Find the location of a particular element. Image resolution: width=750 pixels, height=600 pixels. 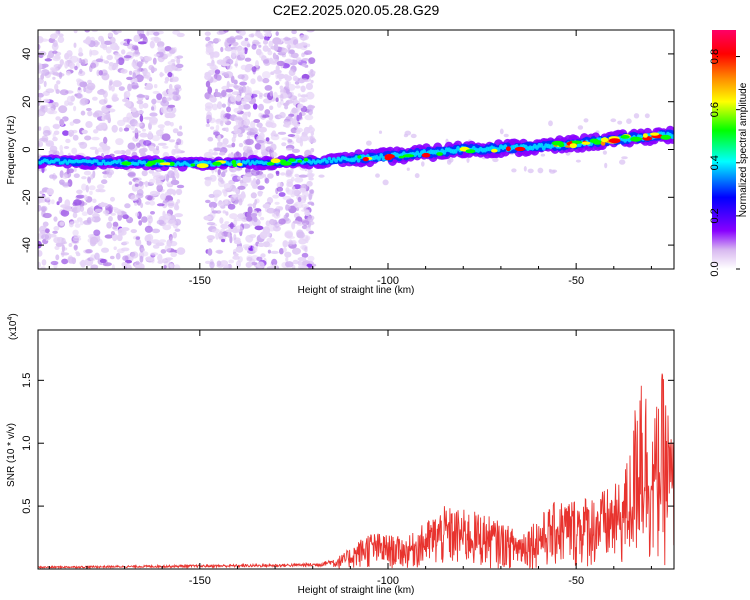

y-tick-label: 1.5 is located at coordinates (27, 380).